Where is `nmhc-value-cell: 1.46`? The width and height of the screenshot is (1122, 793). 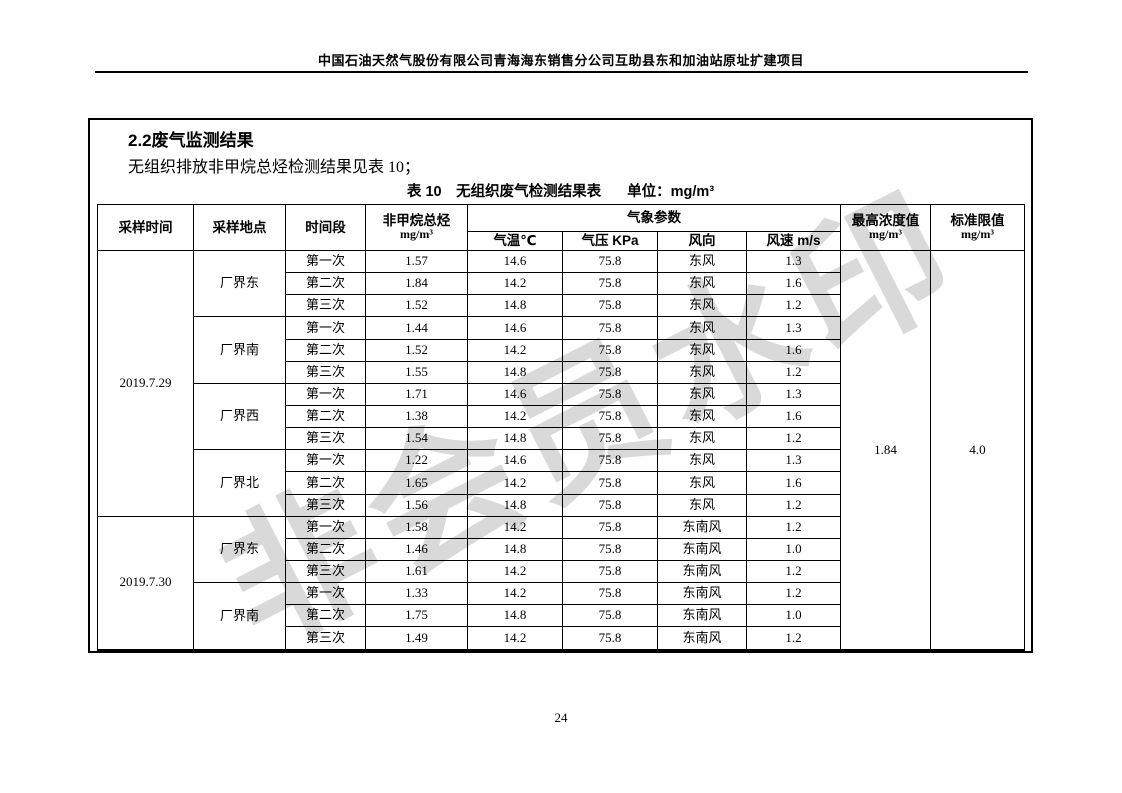 nmhc-value-cell: 1.46 is located at coordinates (416, 549).